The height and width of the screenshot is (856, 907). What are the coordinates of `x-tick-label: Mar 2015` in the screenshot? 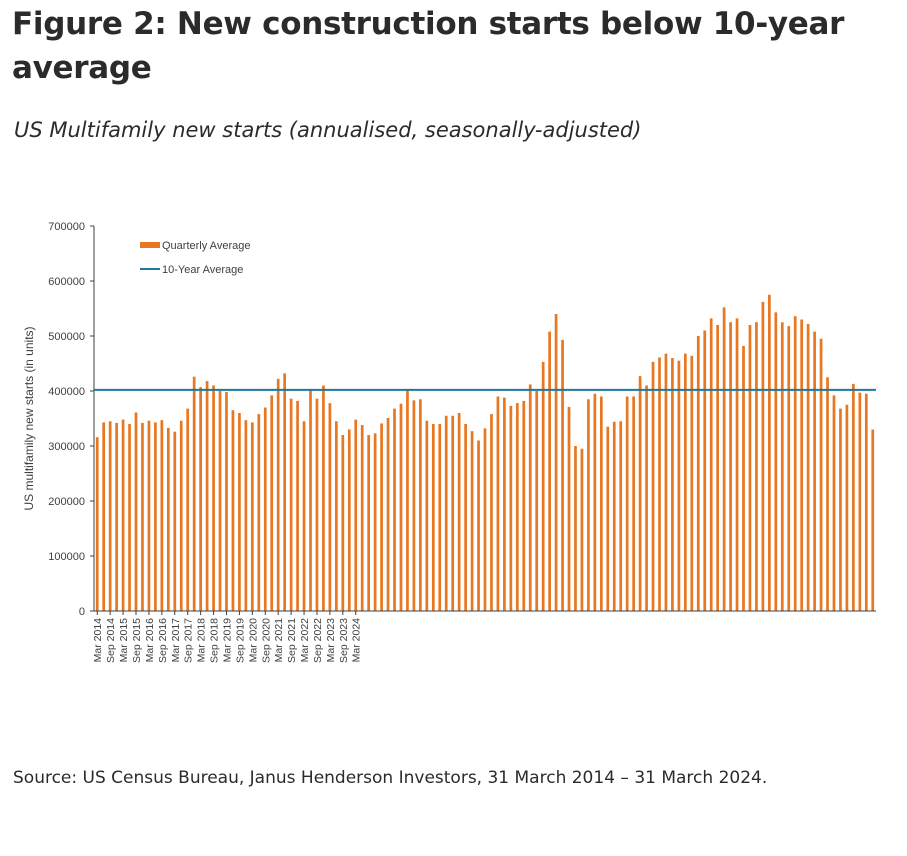 It's located at (124, 640).